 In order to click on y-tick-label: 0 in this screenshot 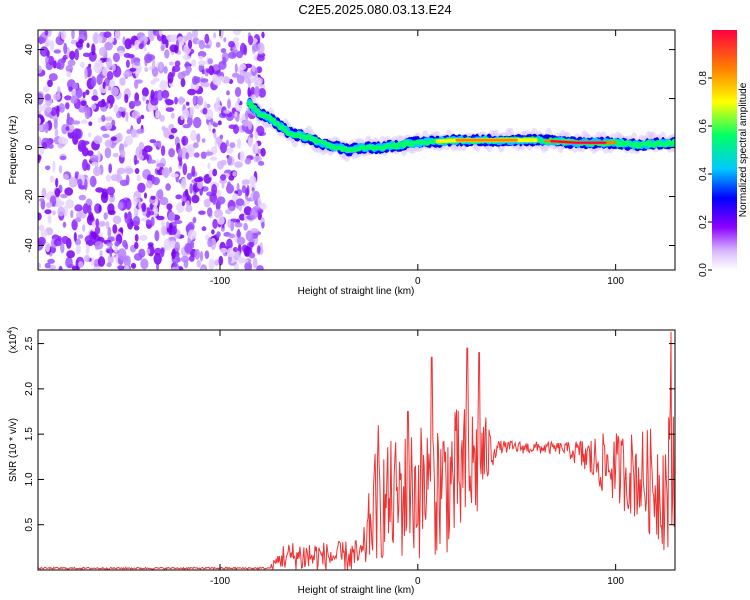, I will do `click(29, 147)`.